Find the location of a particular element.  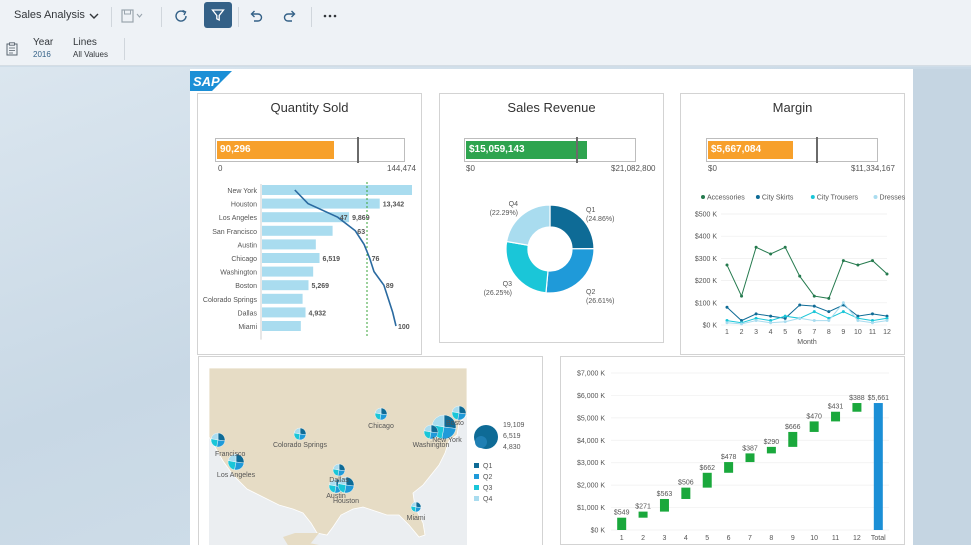

margin-bullet-chart: $5,667,084 is located at coordinates (792, 150).